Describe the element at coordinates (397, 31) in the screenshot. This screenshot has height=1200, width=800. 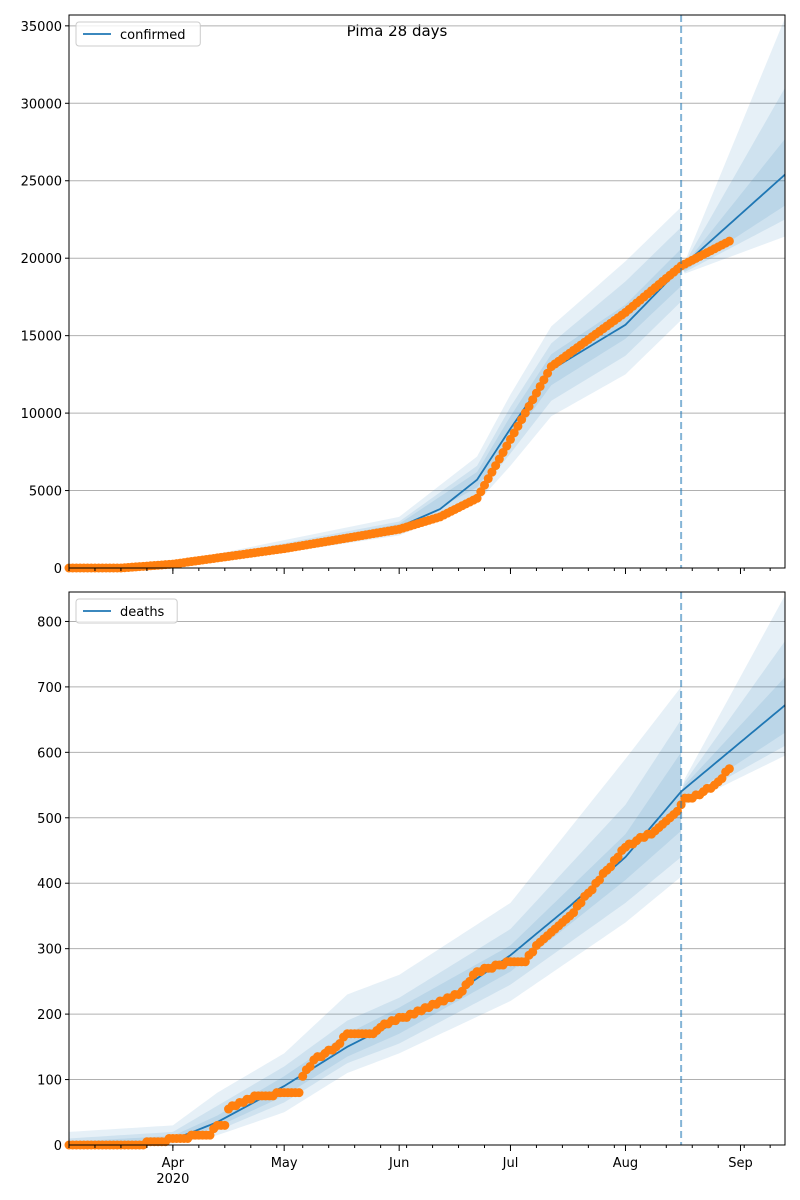
I see `figure-title: Pima 28 days` at that location.